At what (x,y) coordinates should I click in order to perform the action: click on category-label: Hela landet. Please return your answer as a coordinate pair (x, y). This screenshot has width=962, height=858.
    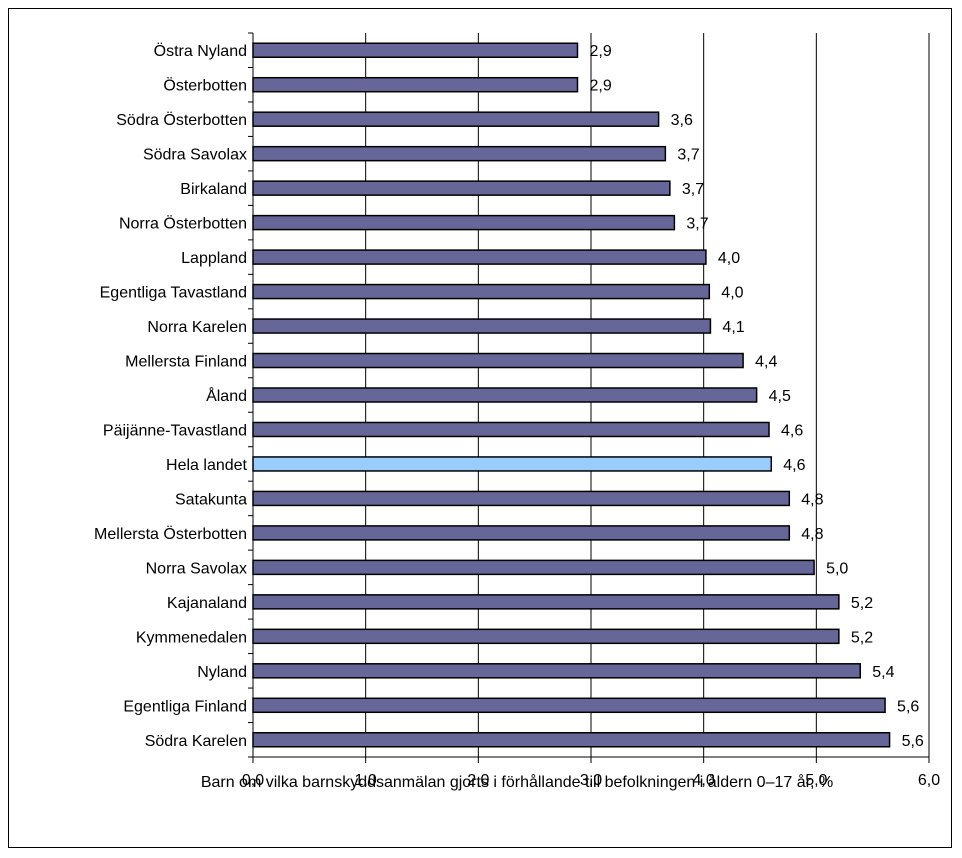
    Looking at the image, I should click on (207, 465).